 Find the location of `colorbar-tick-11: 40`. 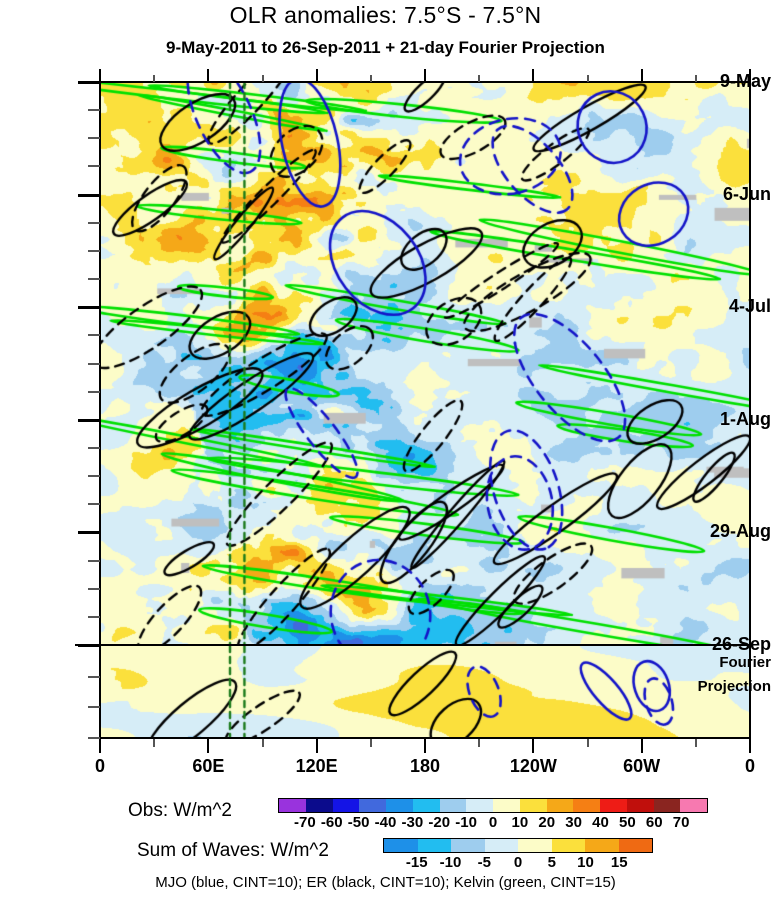

colorbar-tick-11: 40 is located at coordinates (600, 822).